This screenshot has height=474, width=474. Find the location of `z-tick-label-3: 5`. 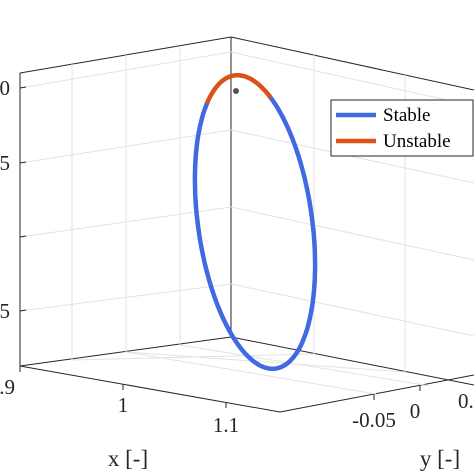

z-tick-label-3: 5 is located at coordinates (5, 311).